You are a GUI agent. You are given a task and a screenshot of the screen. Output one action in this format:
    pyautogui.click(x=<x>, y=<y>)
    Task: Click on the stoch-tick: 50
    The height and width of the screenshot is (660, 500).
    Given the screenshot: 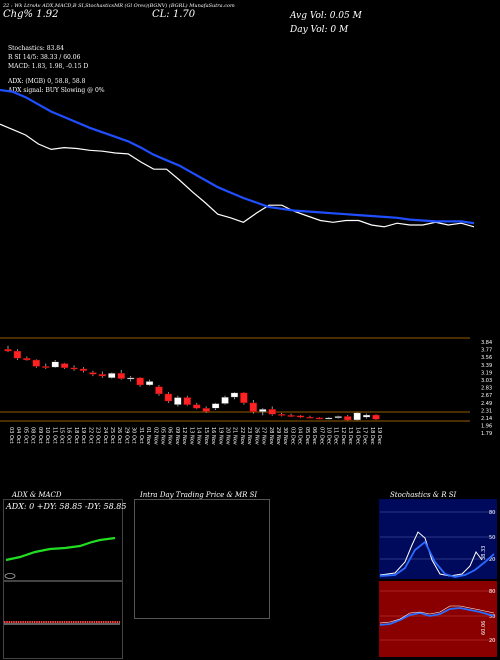 What is the action you would take?
    pyautogui.click(x=492, y=538)
    